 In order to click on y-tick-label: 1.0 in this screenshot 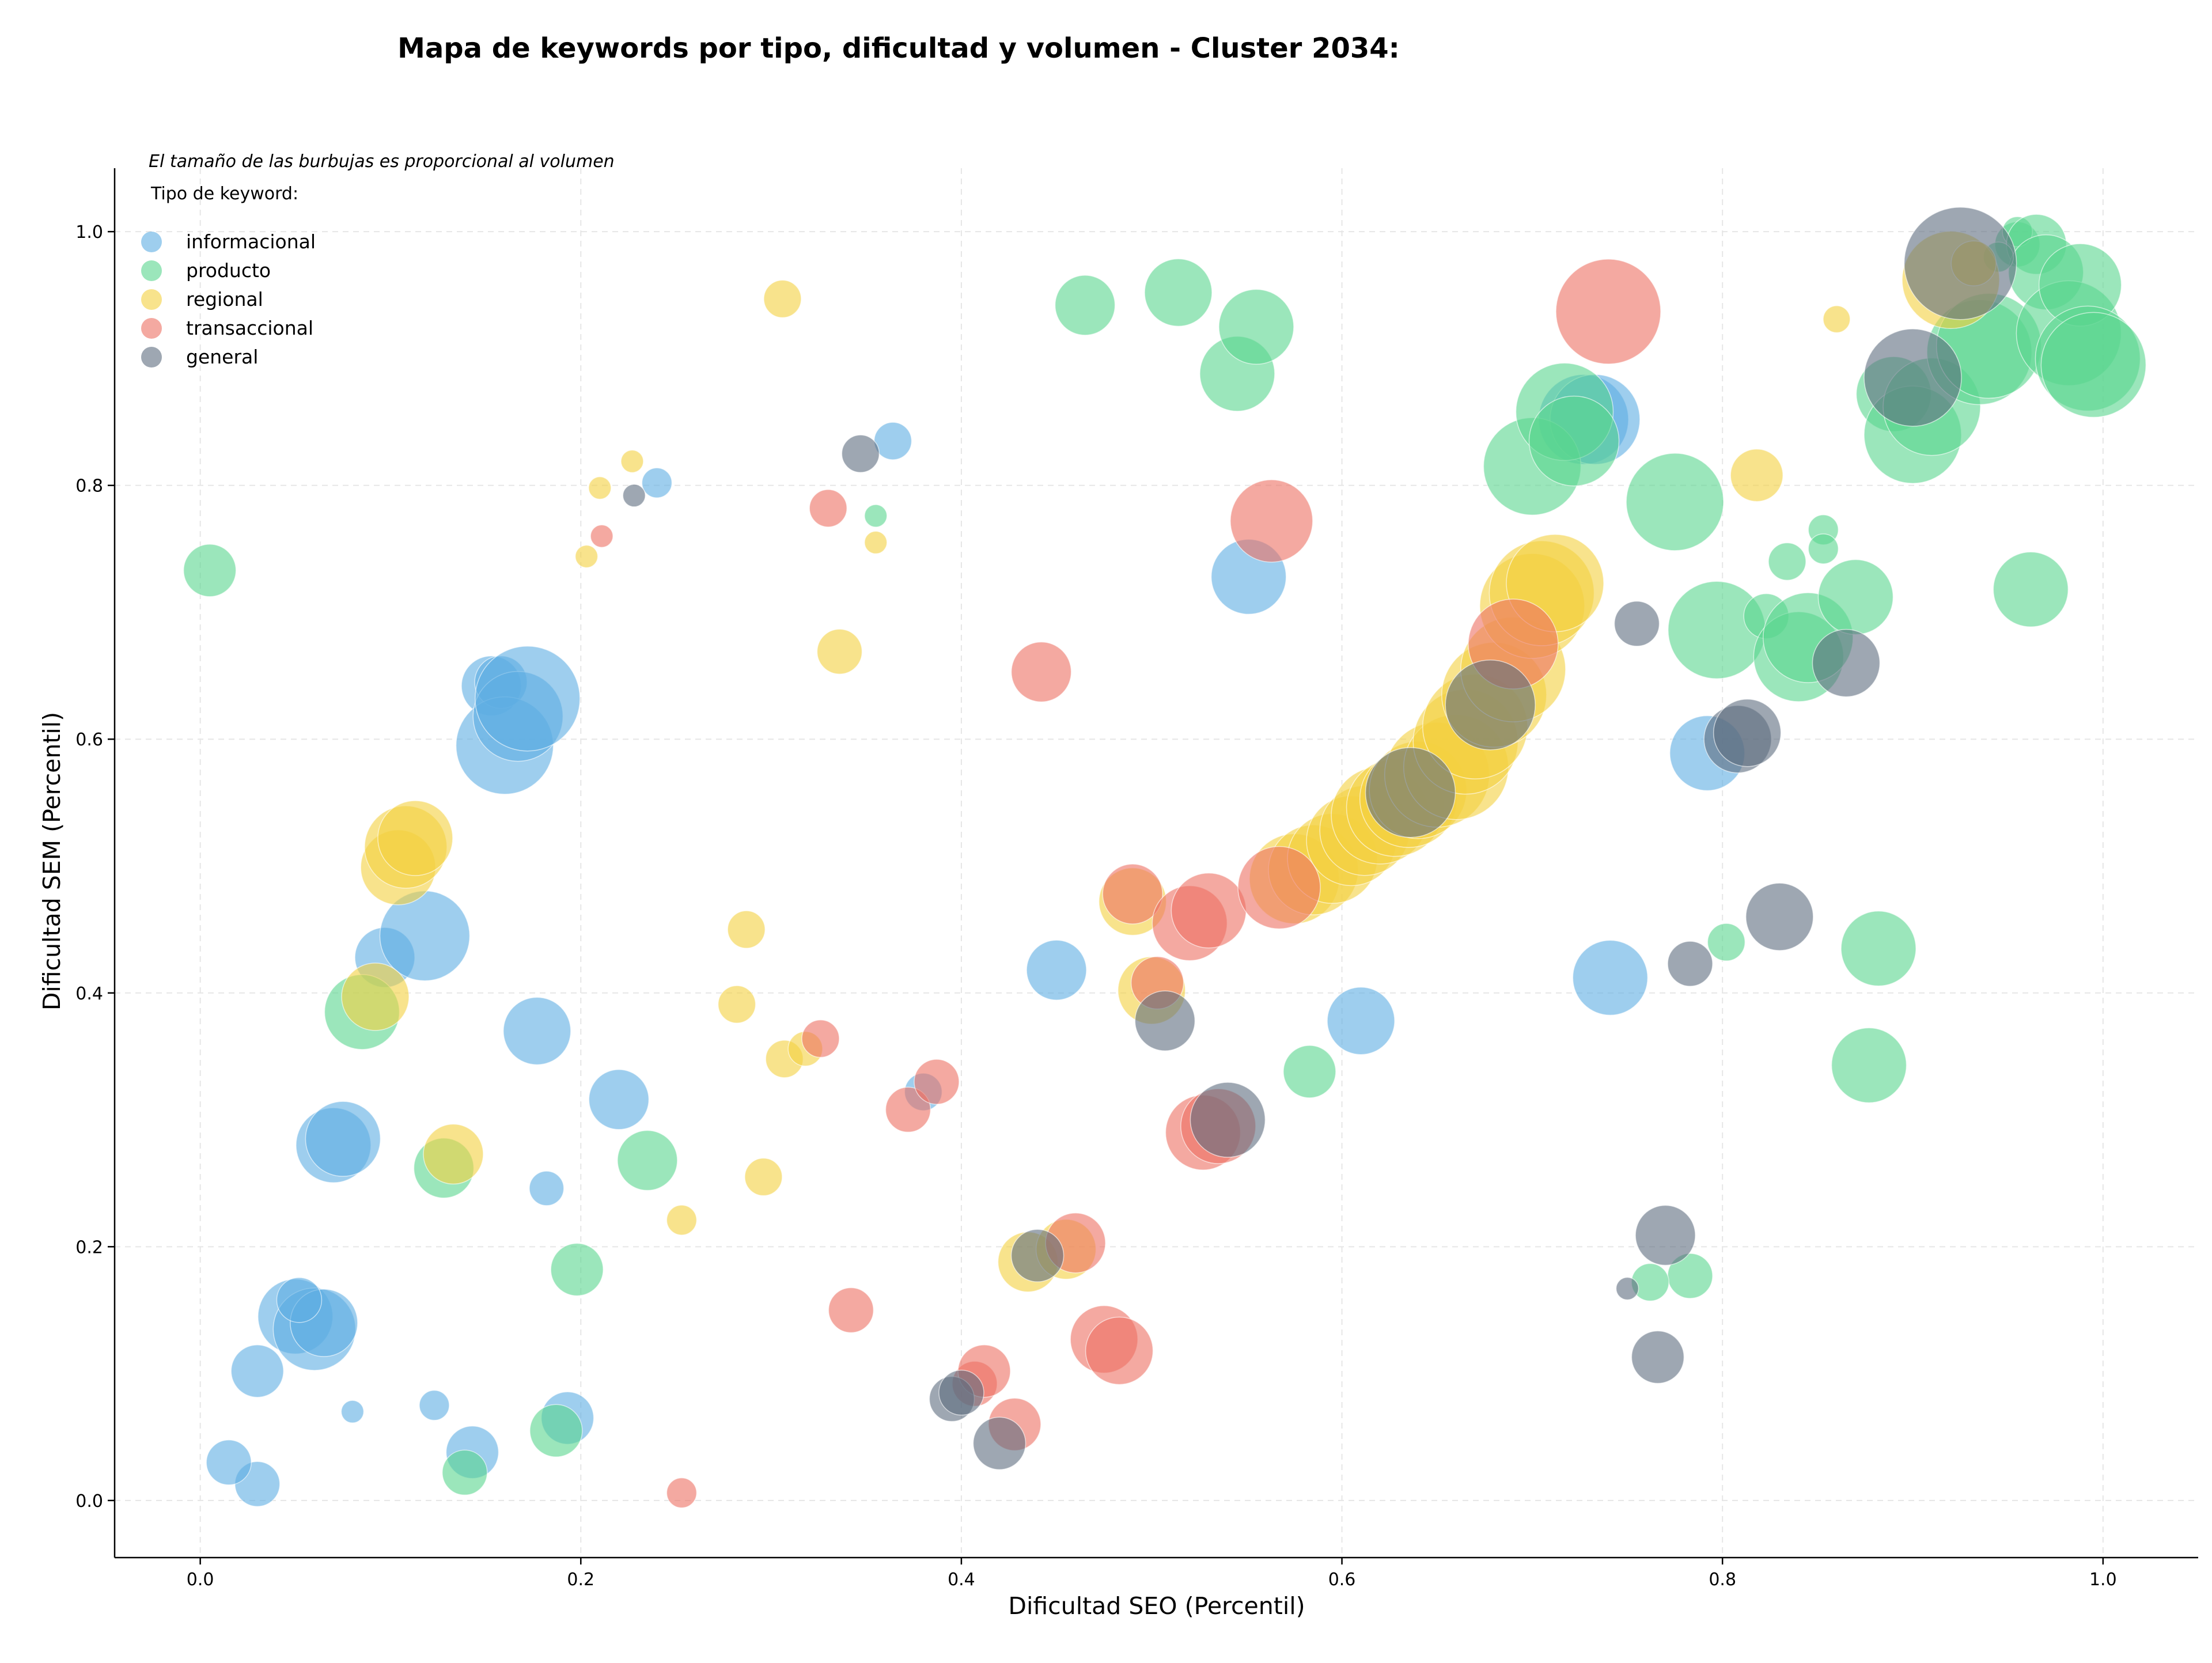, I will do `click(89, 232)`.